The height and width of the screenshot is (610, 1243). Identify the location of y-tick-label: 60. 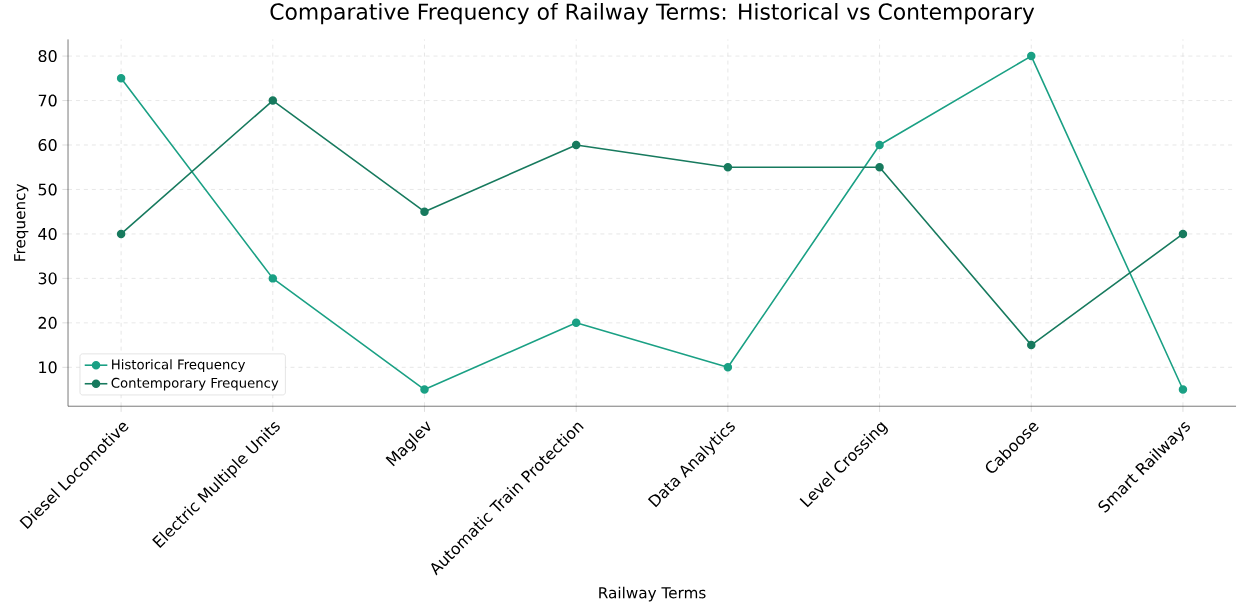
(47, 145).